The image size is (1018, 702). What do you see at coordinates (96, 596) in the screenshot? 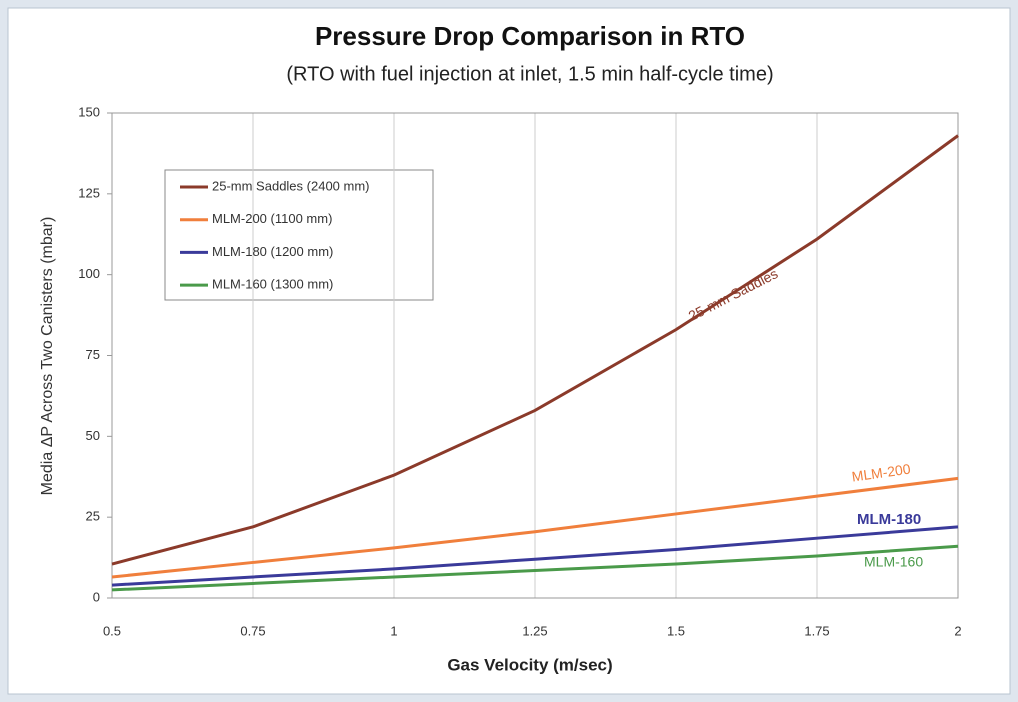
I see `y-tick-label: 0` at bounding box center [96, 596].